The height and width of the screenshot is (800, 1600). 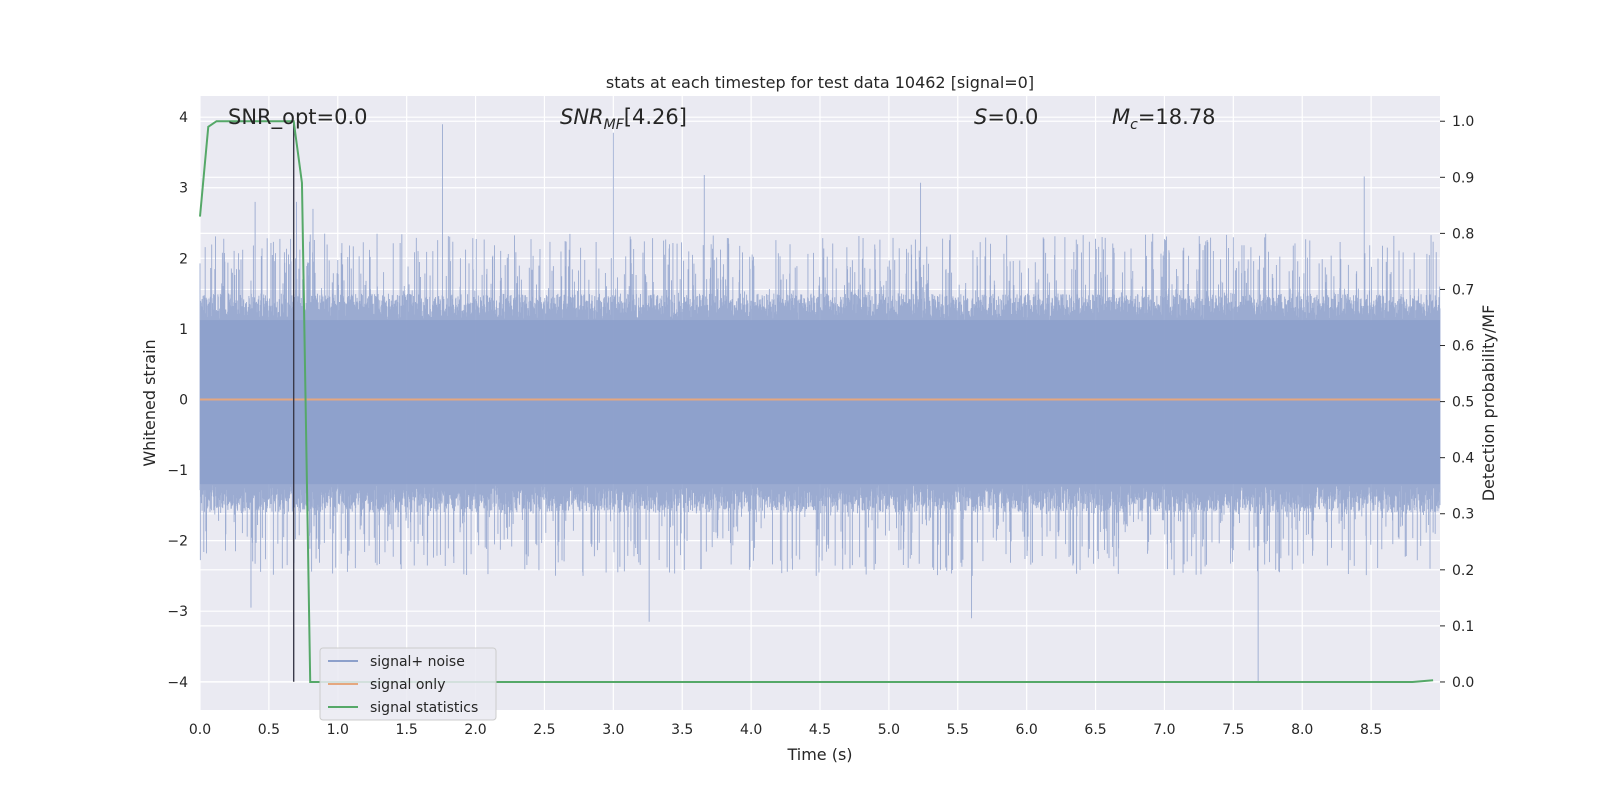 I want to click on s-annotation: S=0.0, so click(x=1006, y=117).